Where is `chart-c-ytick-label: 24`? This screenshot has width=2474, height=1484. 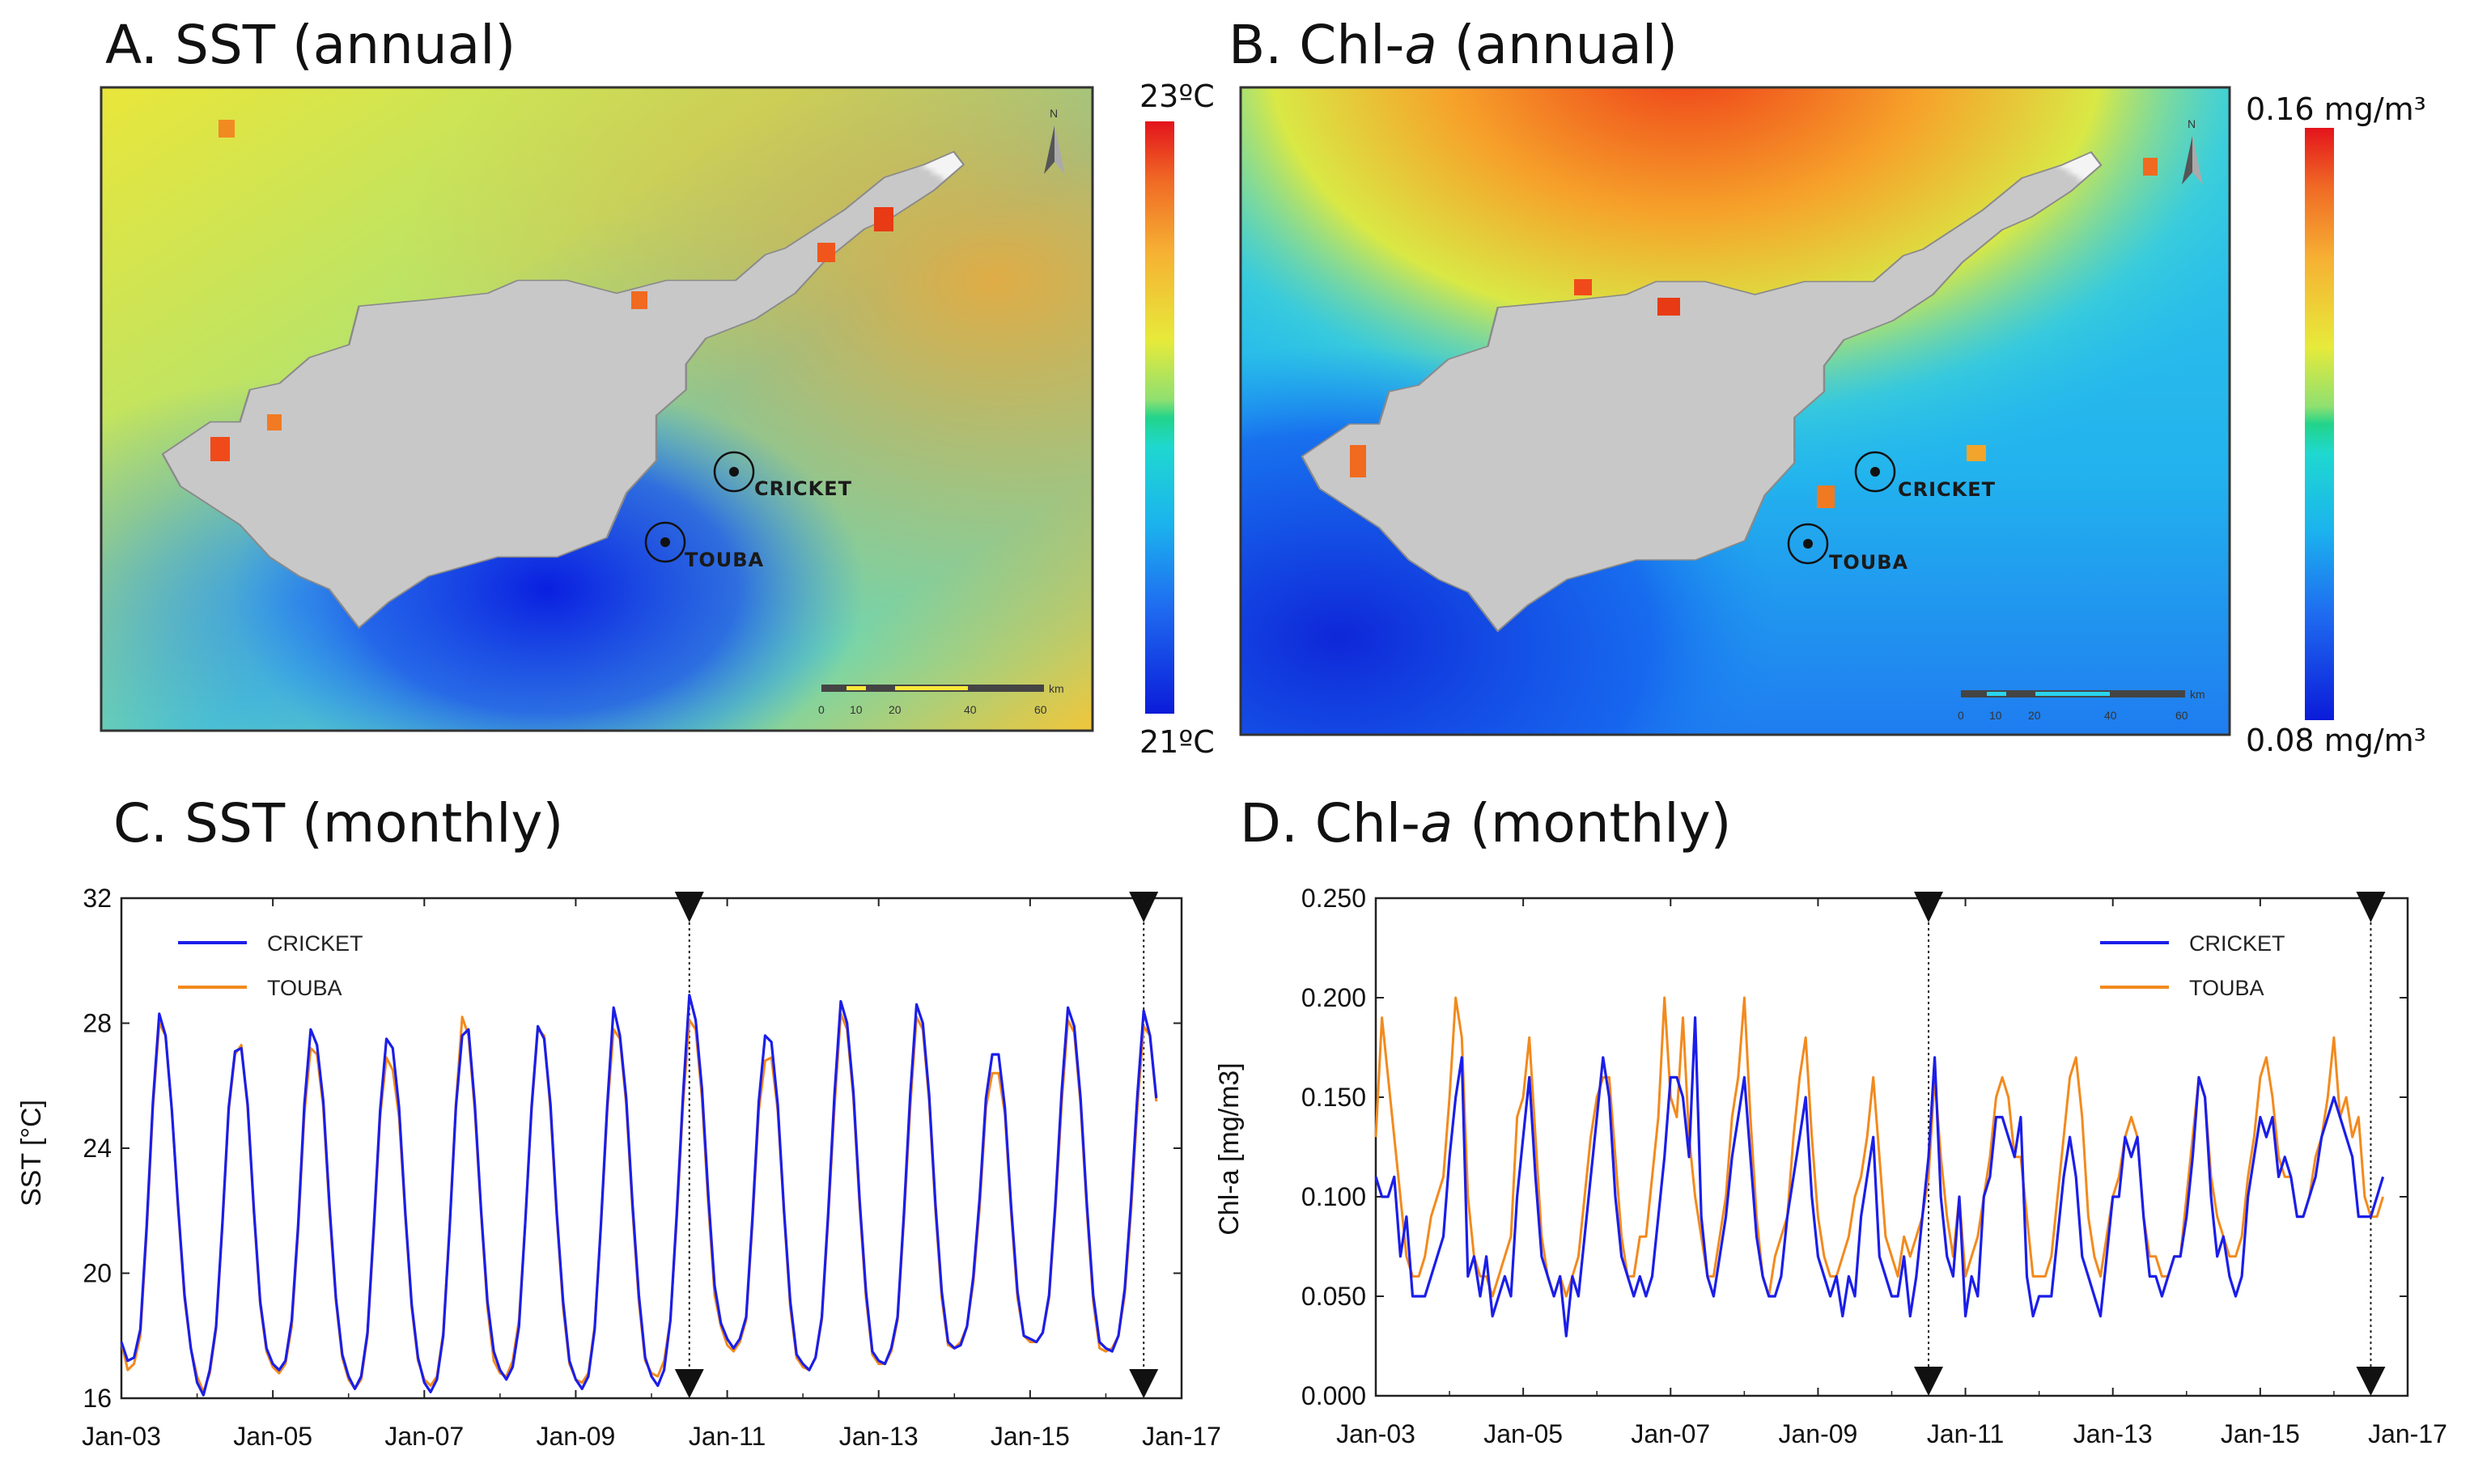 chart-c-ytick-label: 24 is located at coordinates (97, 1148).